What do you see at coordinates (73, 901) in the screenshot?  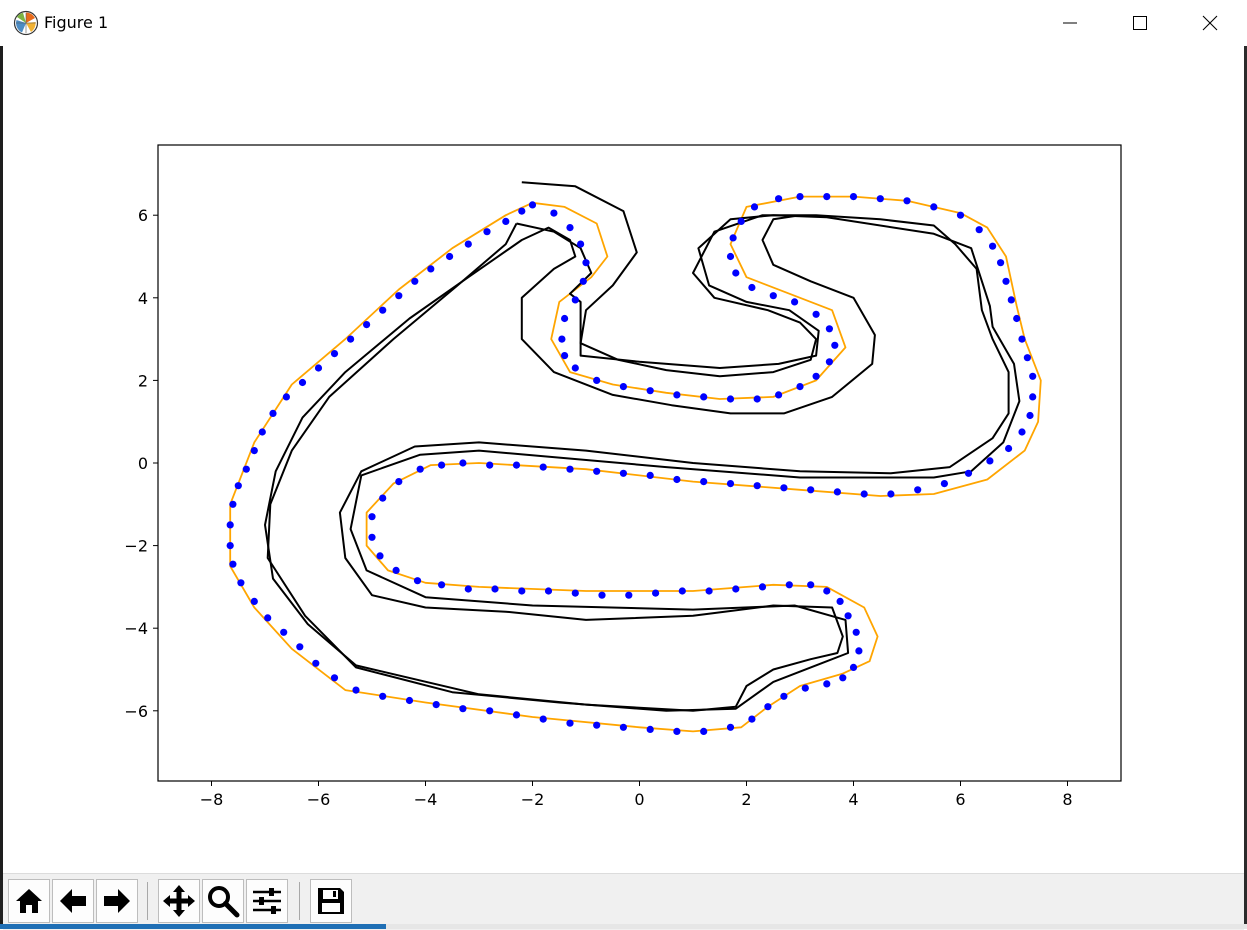 I see `back-button` at bounding box center [73, 901].